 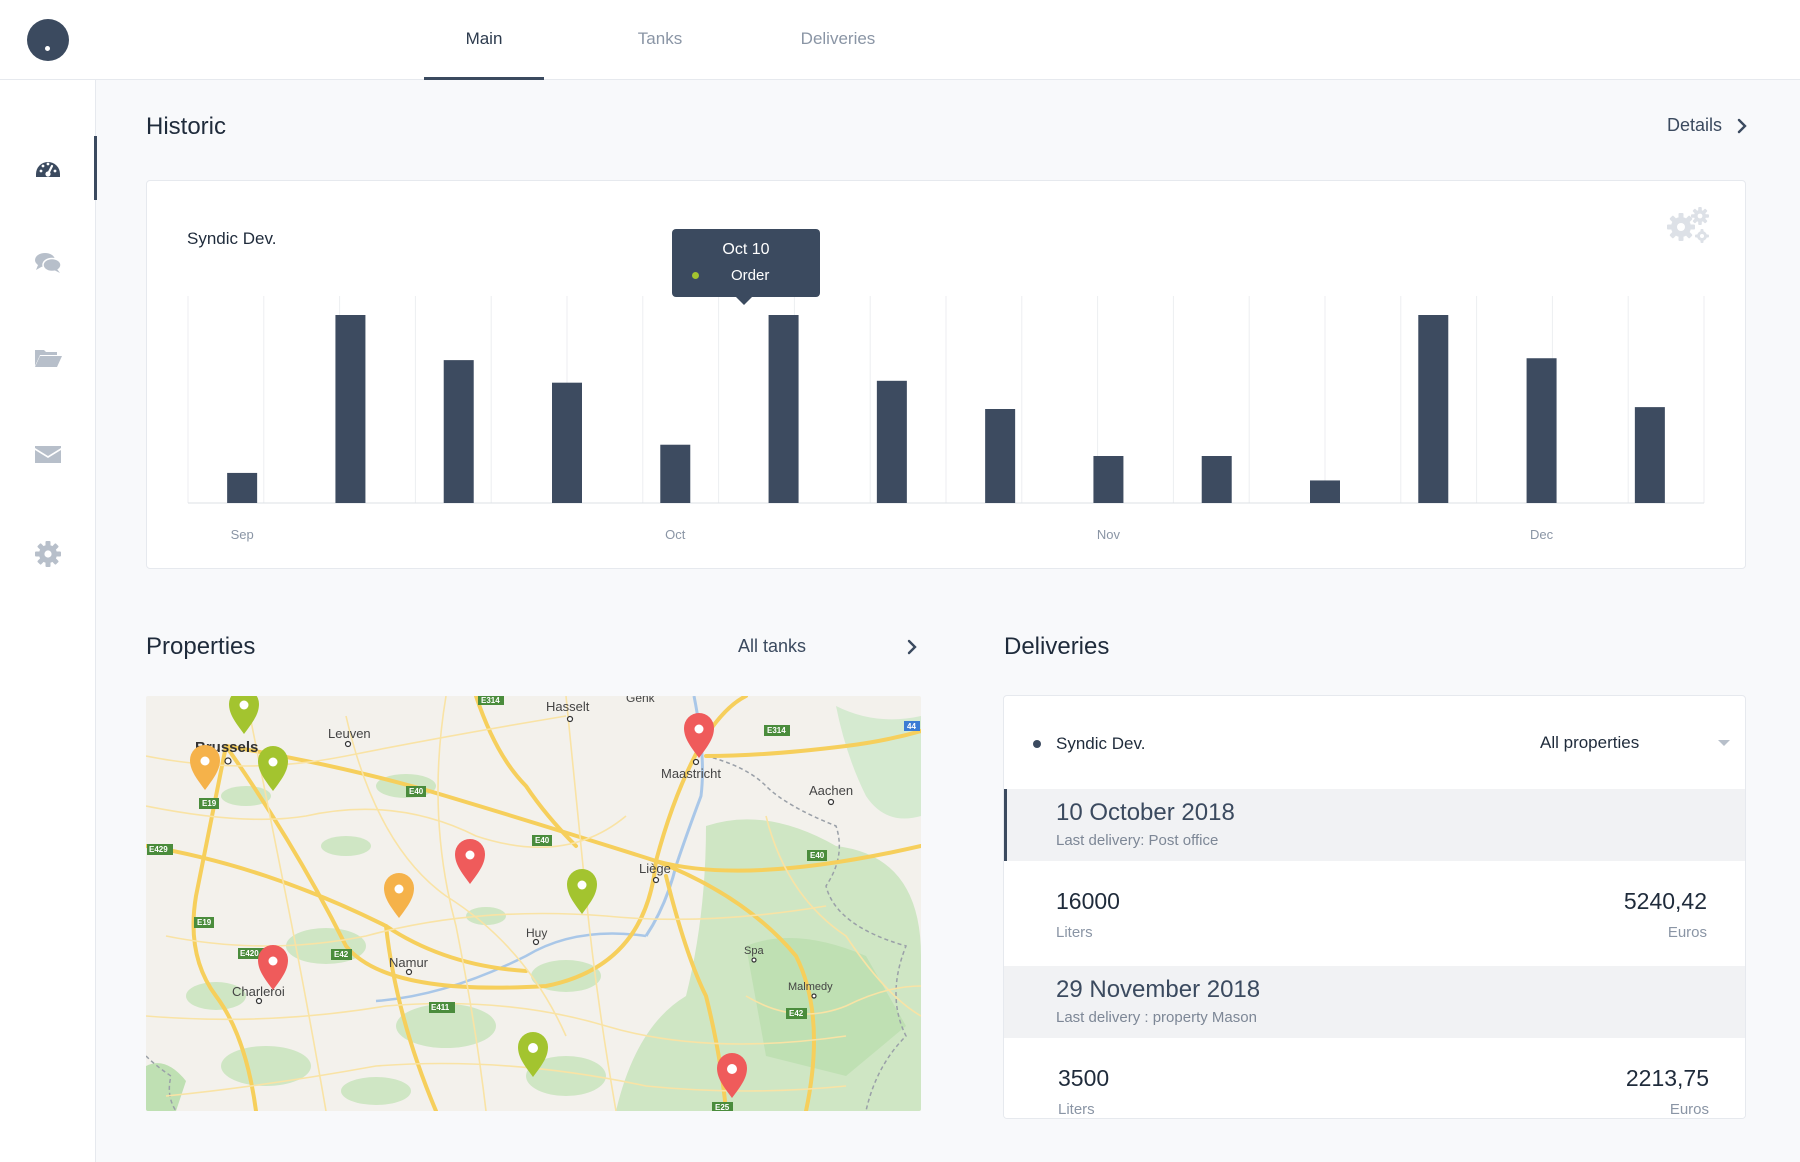 I want to click on tab-tanks: Tanks, so click(x=660, y=38).